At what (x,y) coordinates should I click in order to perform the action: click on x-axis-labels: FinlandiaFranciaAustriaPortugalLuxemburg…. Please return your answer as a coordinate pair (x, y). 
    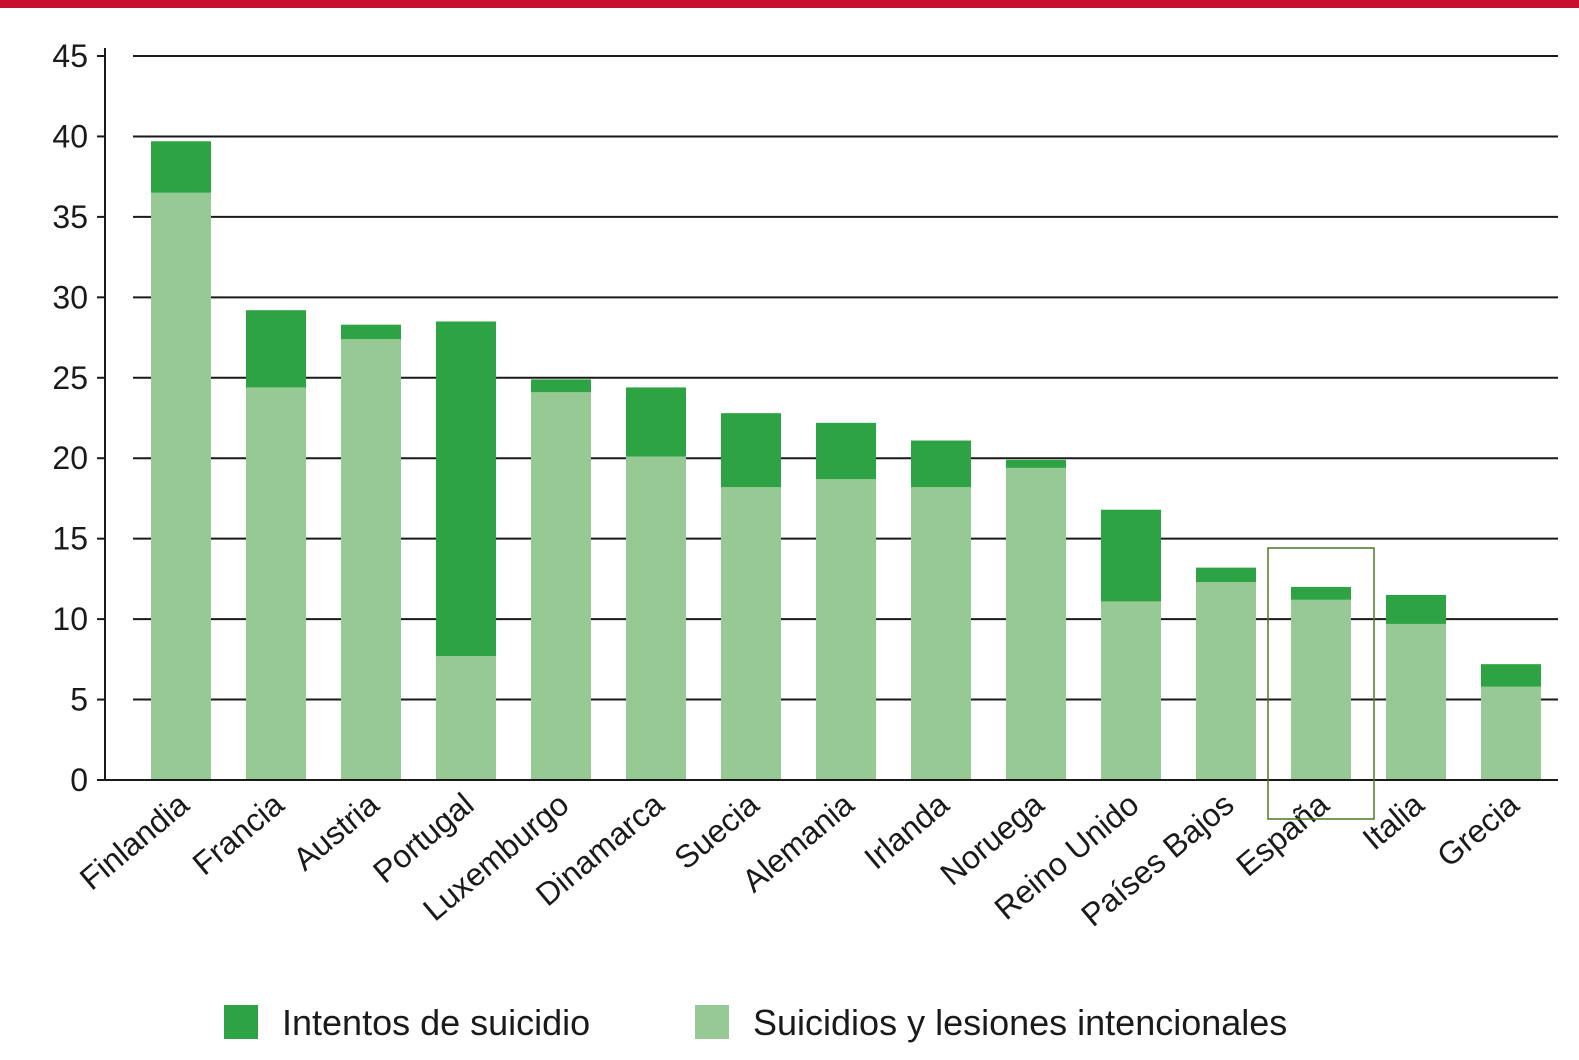
    Looking at the image, I should click on (799, 860).